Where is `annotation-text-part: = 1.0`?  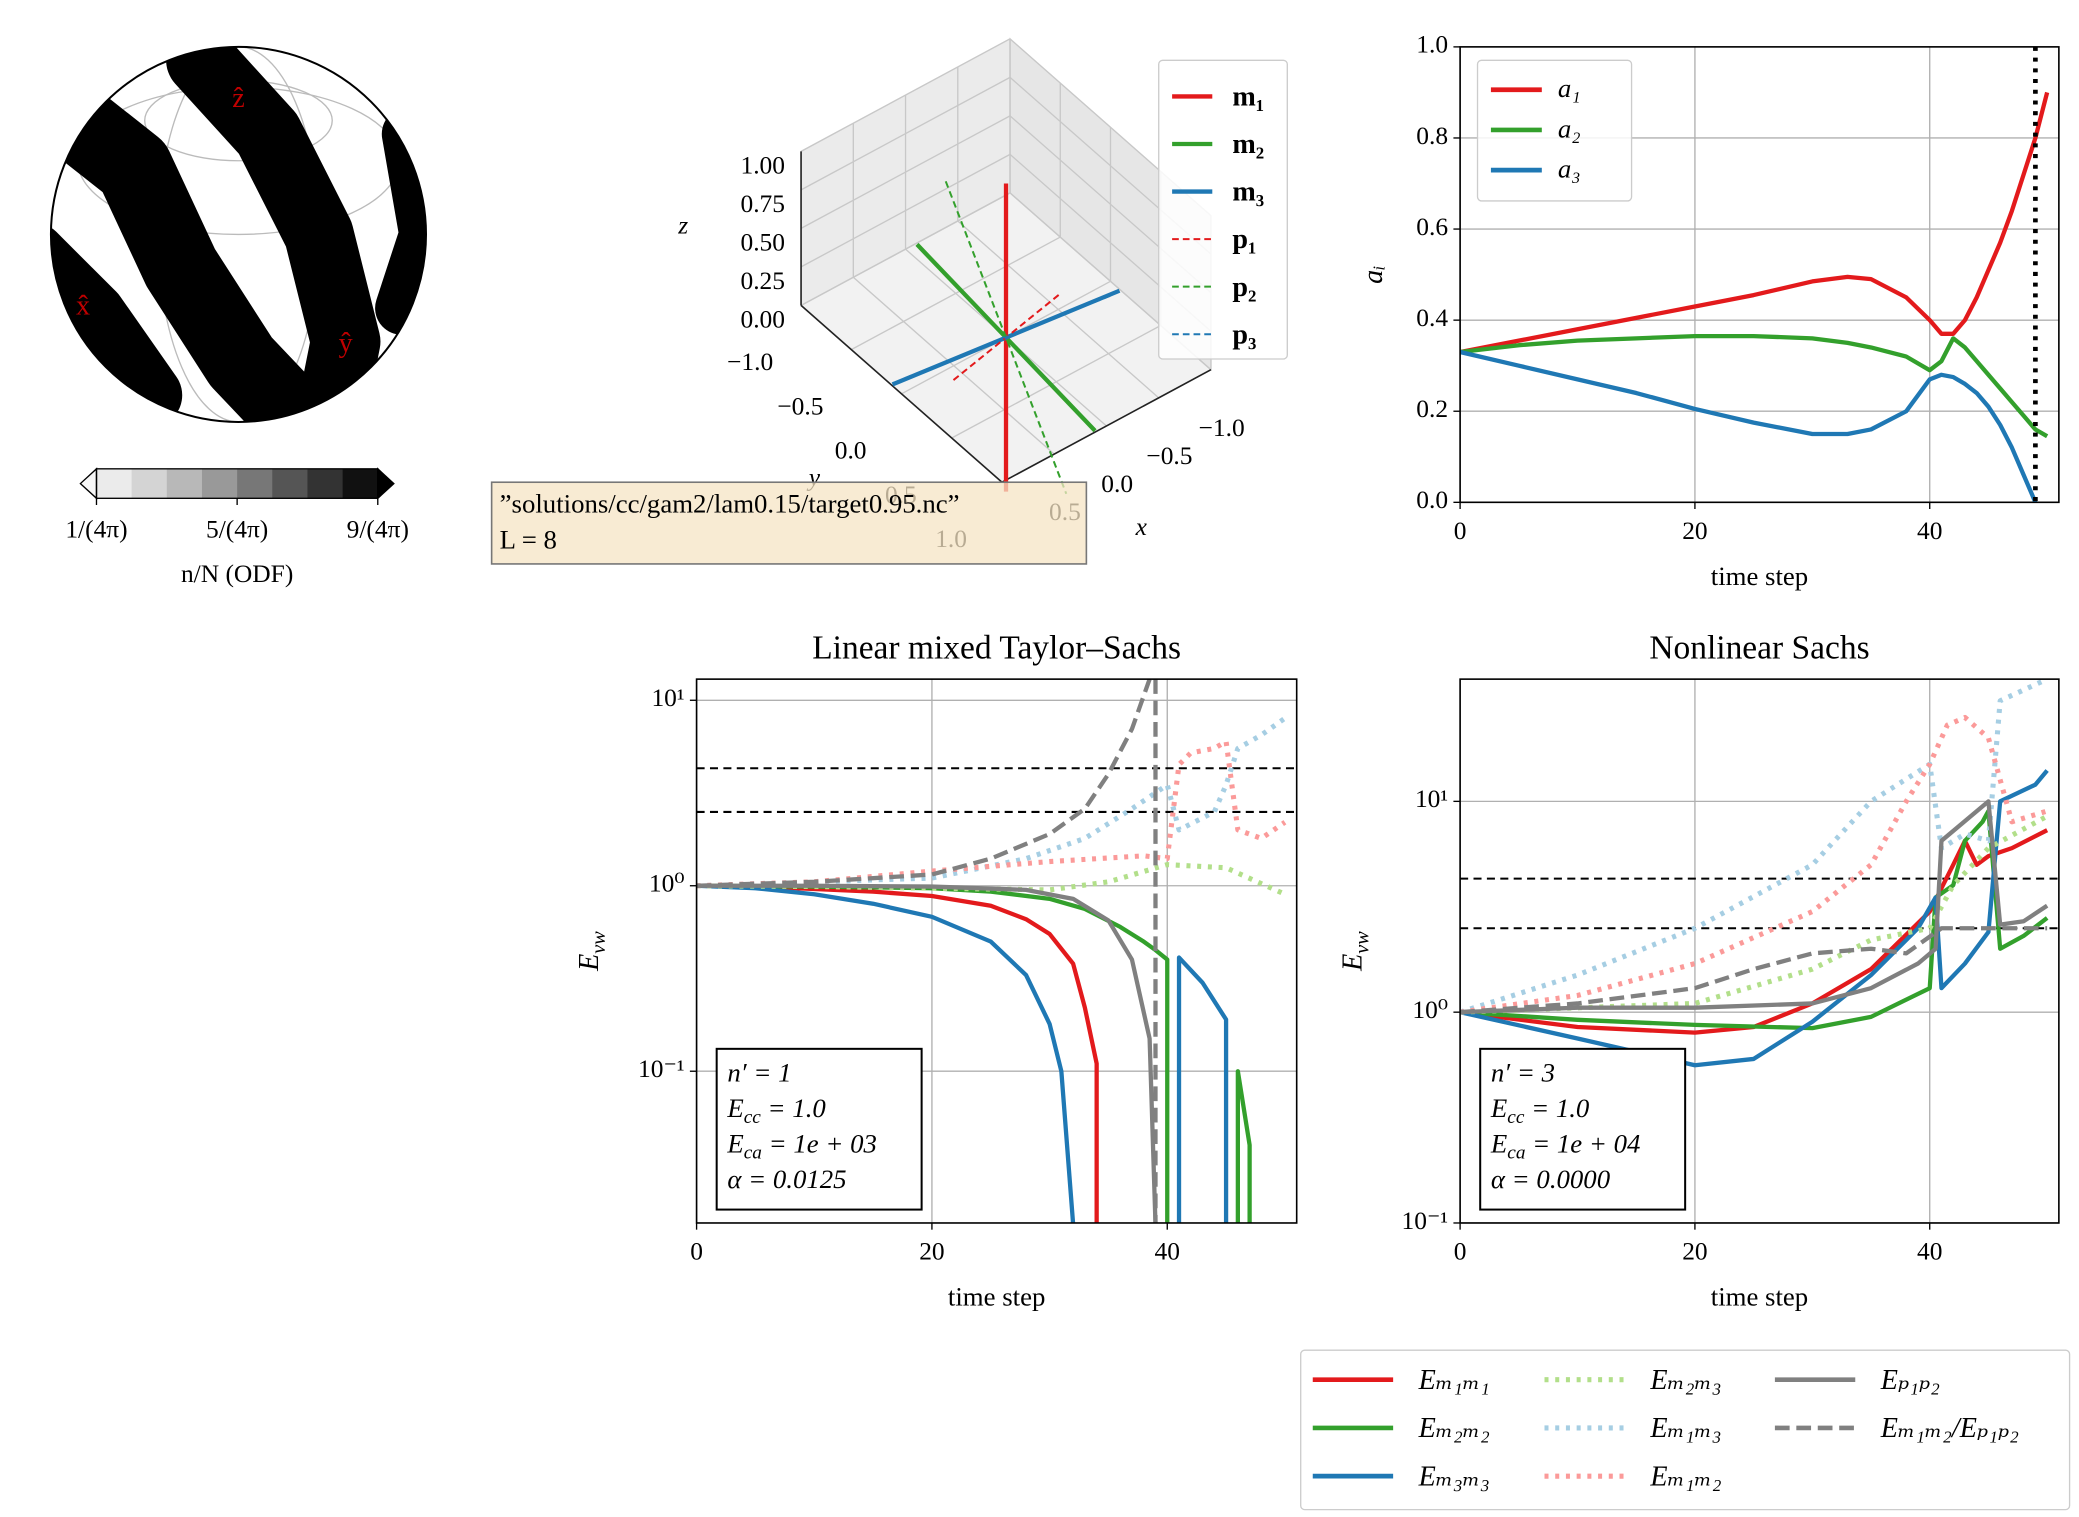
annotation-text-part: = 1.0 is located at coordinates (1557, 1108).